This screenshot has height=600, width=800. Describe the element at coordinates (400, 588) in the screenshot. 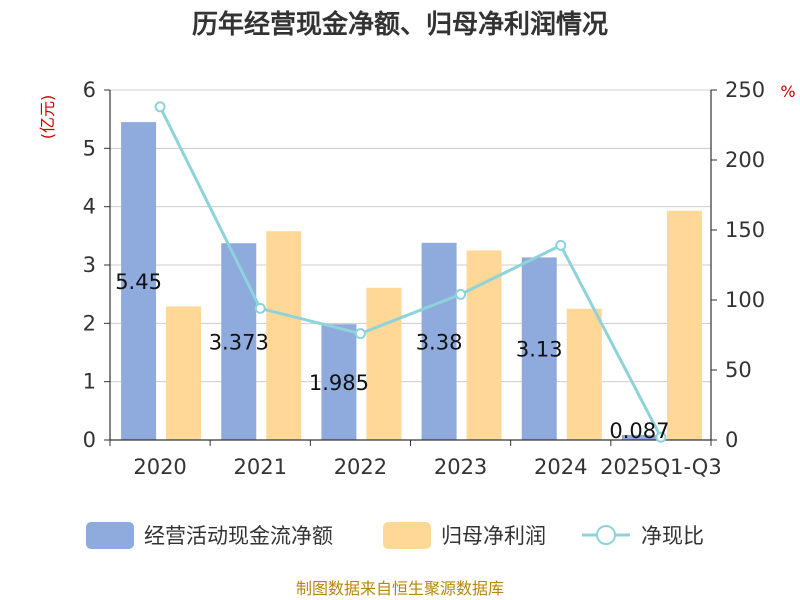

I see `source-note: 制图数据来自恒生聚源数据库` at that location.